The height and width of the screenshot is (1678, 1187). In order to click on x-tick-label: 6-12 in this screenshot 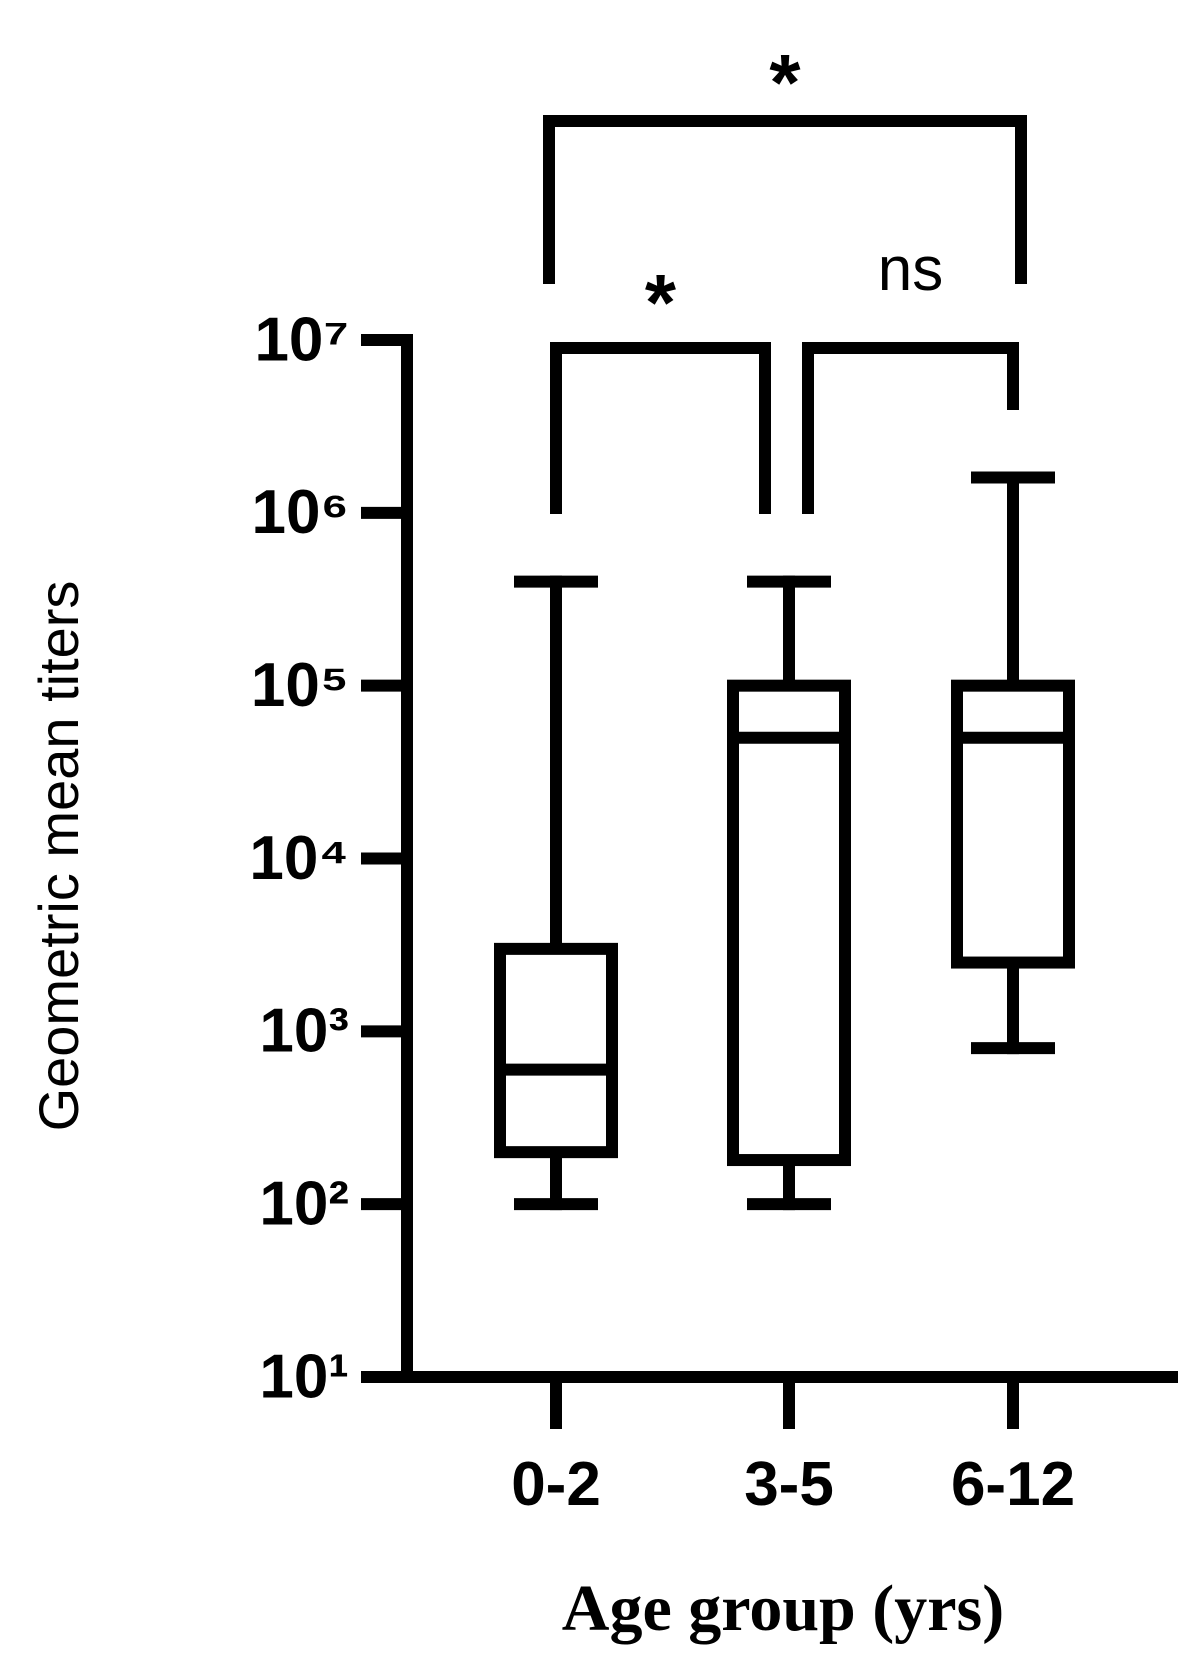, I will do `click(1013, 1484)`.